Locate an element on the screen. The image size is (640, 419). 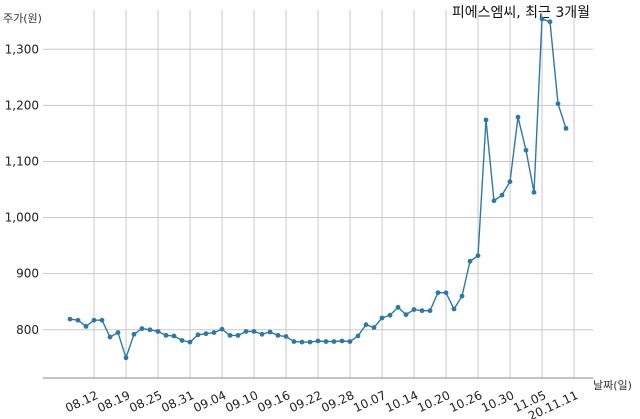
x-tick-label: 09.16 is located at coordinates (273, 401).